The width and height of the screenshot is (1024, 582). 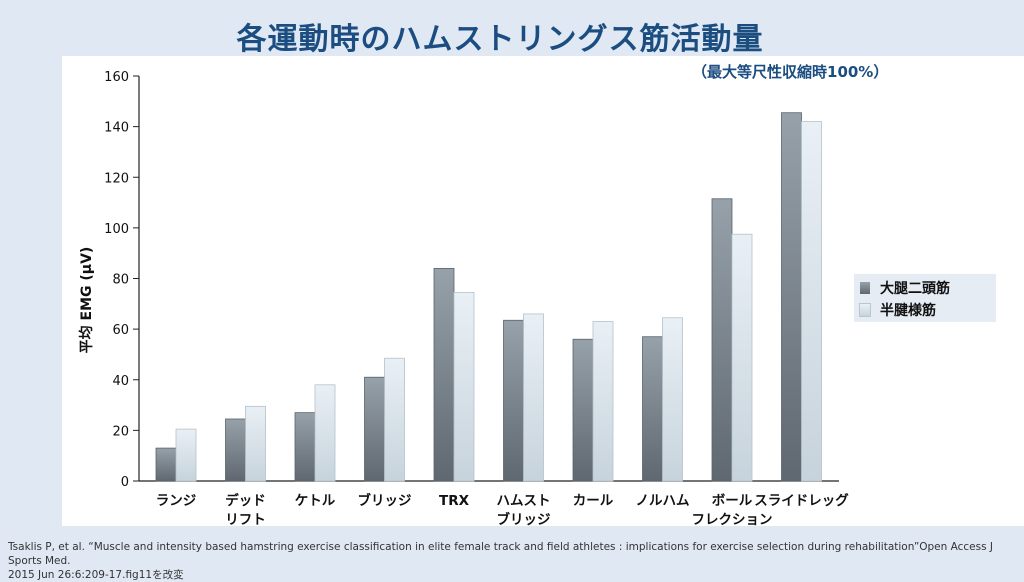 I want to click on legend-label-biceps: 大腿二頭筋, so click(x=915, y=289).